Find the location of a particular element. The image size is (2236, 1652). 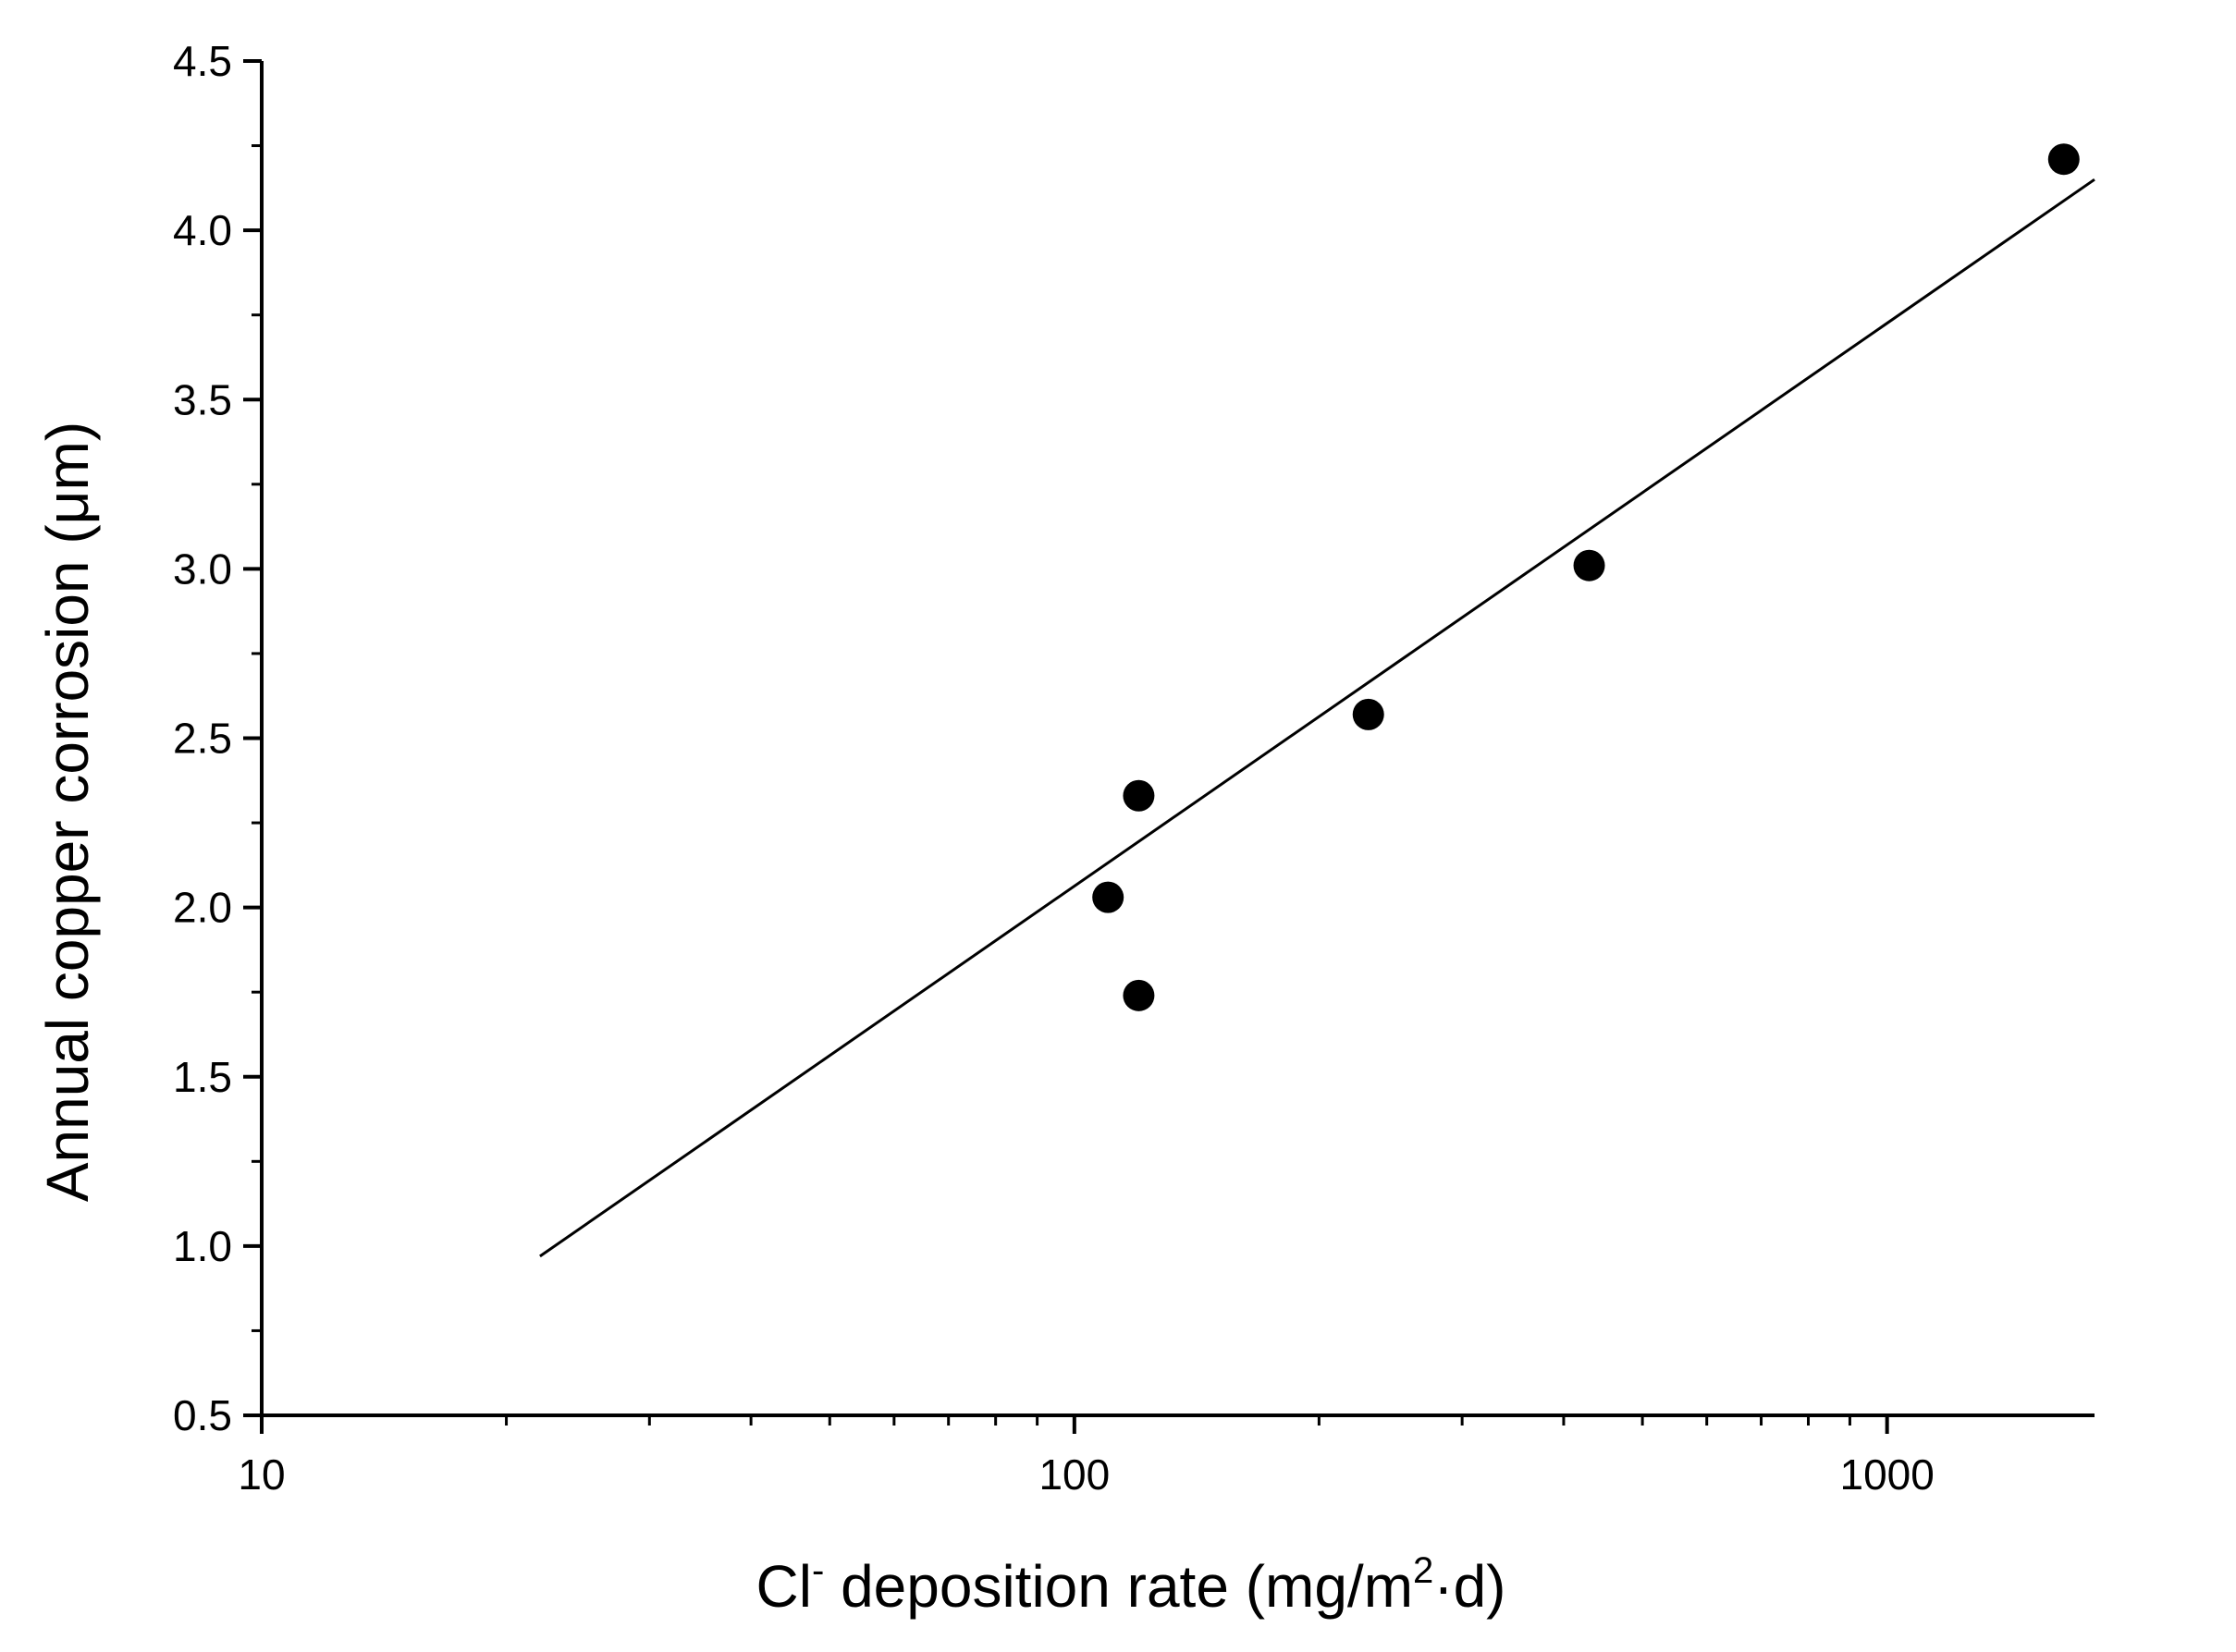

y-tick-label: 2.0 is located at coordinates (202, 908).